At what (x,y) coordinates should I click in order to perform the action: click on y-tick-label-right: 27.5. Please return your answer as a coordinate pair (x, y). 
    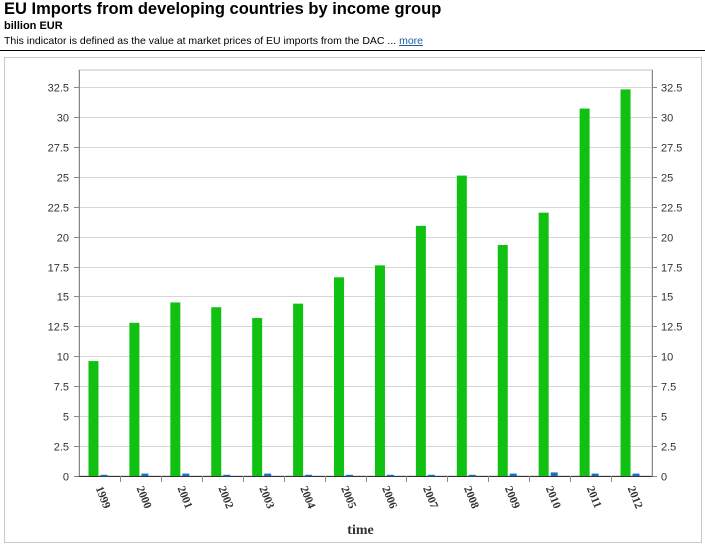
    Looking at the image, I should click on (671, 149).